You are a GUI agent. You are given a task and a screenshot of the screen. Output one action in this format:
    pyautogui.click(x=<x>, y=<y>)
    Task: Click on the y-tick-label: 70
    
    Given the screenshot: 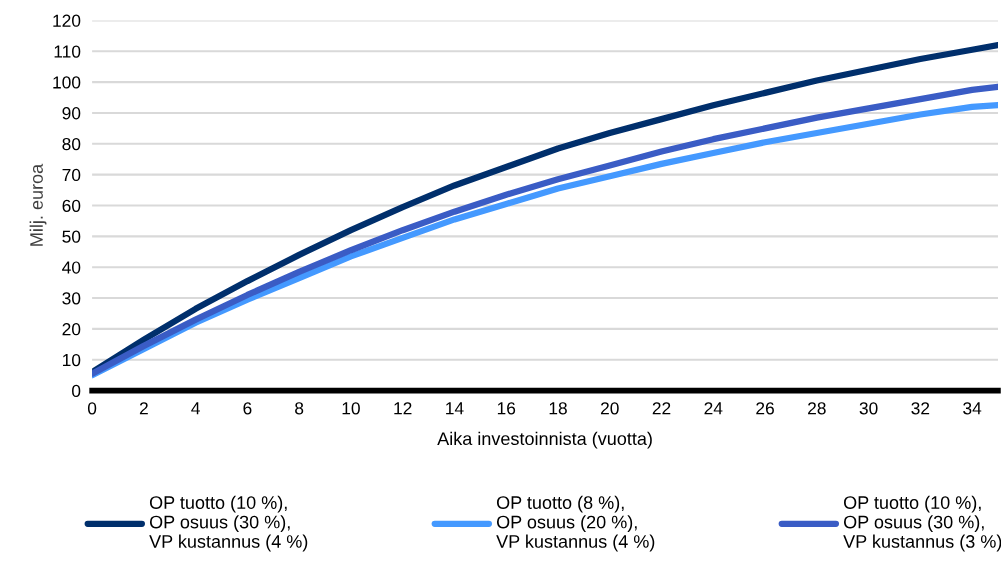 What is the action you would take?
    pyautogui.click(x=71, y=175)
    